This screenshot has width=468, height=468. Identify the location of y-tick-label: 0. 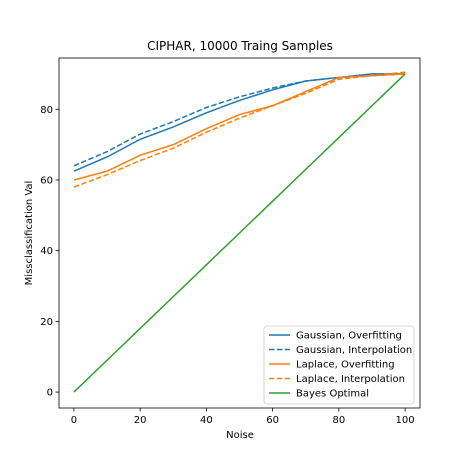
(50, 393).